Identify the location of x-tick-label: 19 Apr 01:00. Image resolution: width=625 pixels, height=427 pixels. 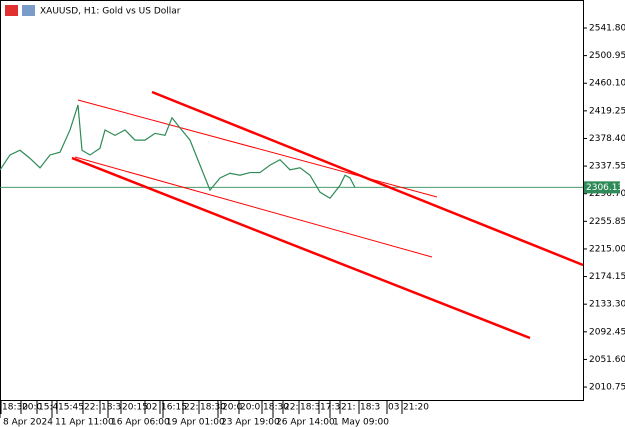
(195, 422).